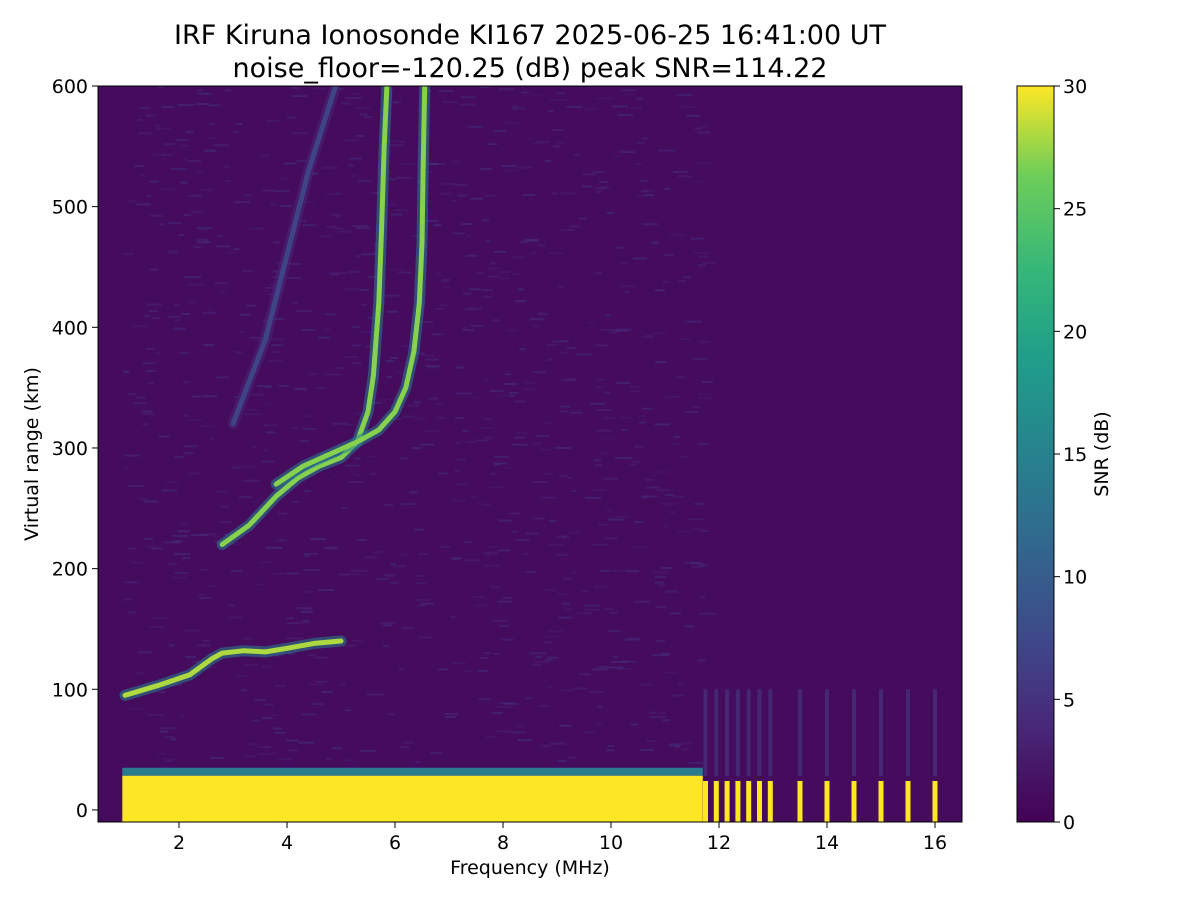 This screenshot has height=900, width=1200. I want to click on x-axis: 2 4 6 8 10 12 14 16, so click(560, 838).